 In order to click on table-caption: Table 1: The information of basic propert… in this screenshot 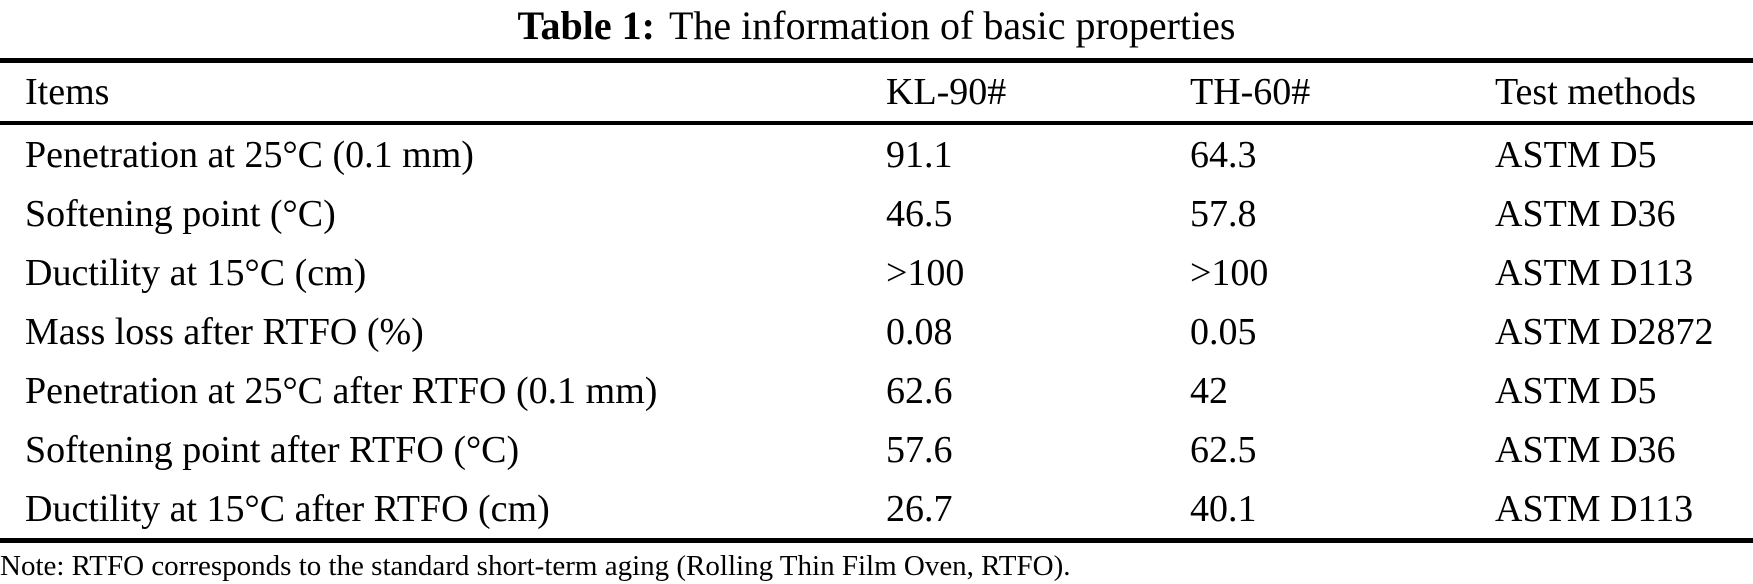, I will do `click(876, 26)`.